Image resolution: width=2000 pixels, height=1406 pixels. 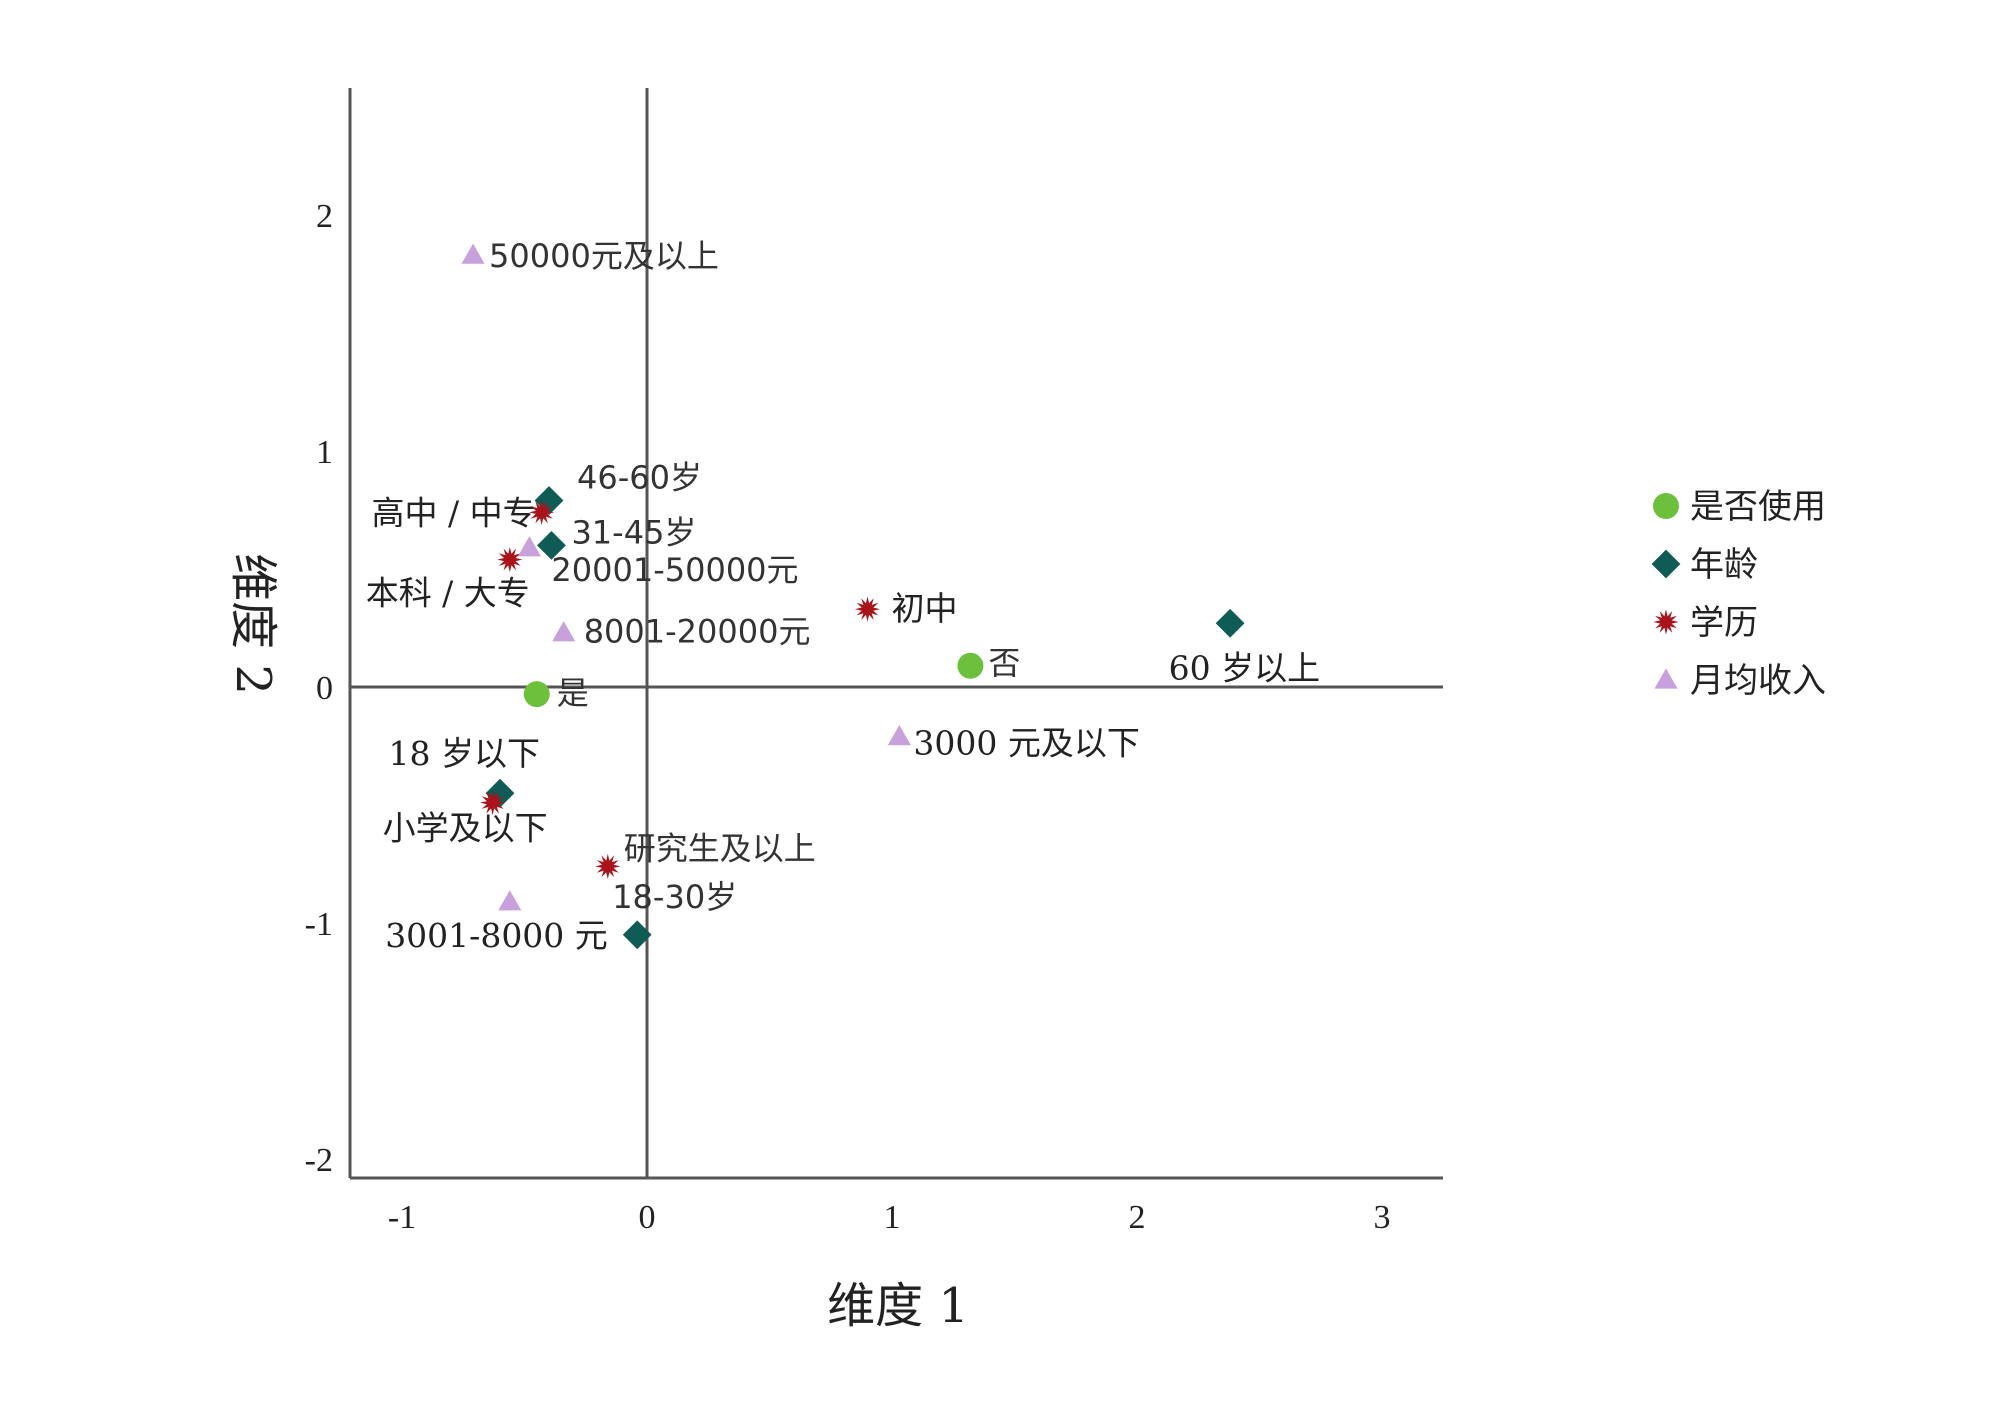 I want to click on point-label: 否, so click(x=1004, y=663).